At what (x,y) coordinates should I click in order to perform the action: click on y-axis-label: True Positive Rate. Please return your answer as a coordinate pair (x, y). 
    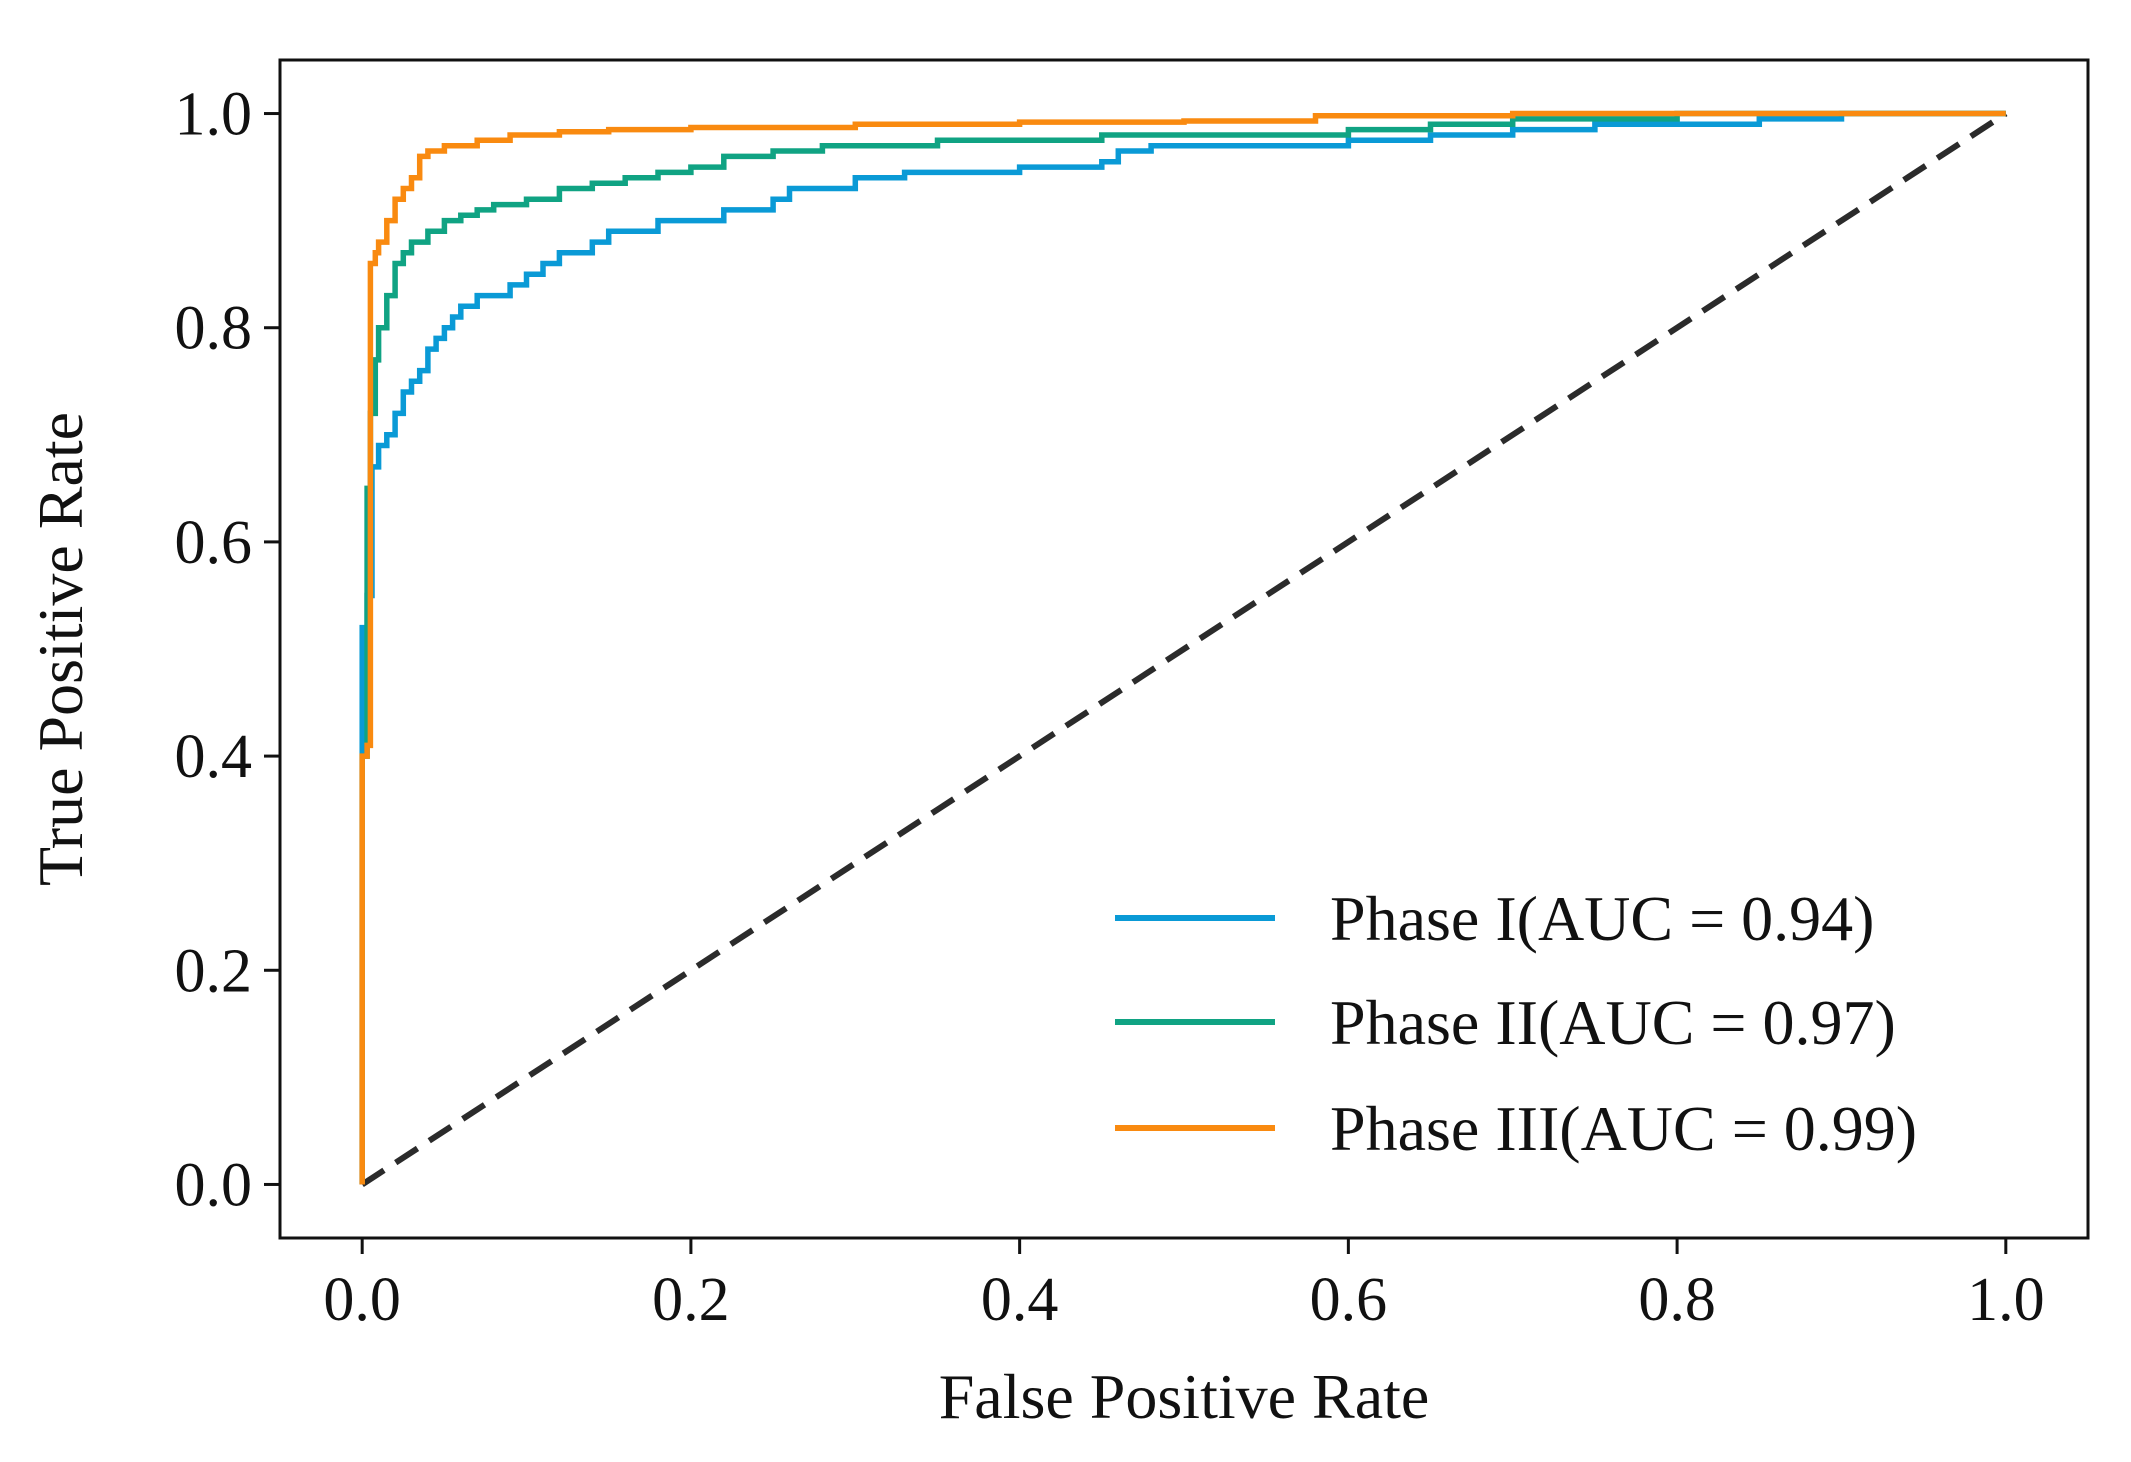
    Looking at the image, I should click on (60, 649).